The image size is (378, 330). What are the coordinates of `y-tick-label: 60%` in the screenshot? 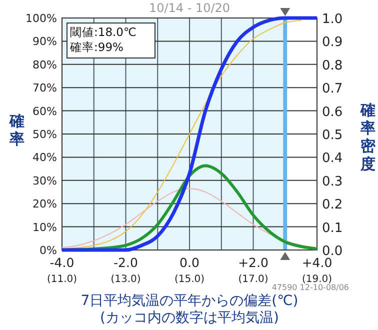 It's located at (44, 111).